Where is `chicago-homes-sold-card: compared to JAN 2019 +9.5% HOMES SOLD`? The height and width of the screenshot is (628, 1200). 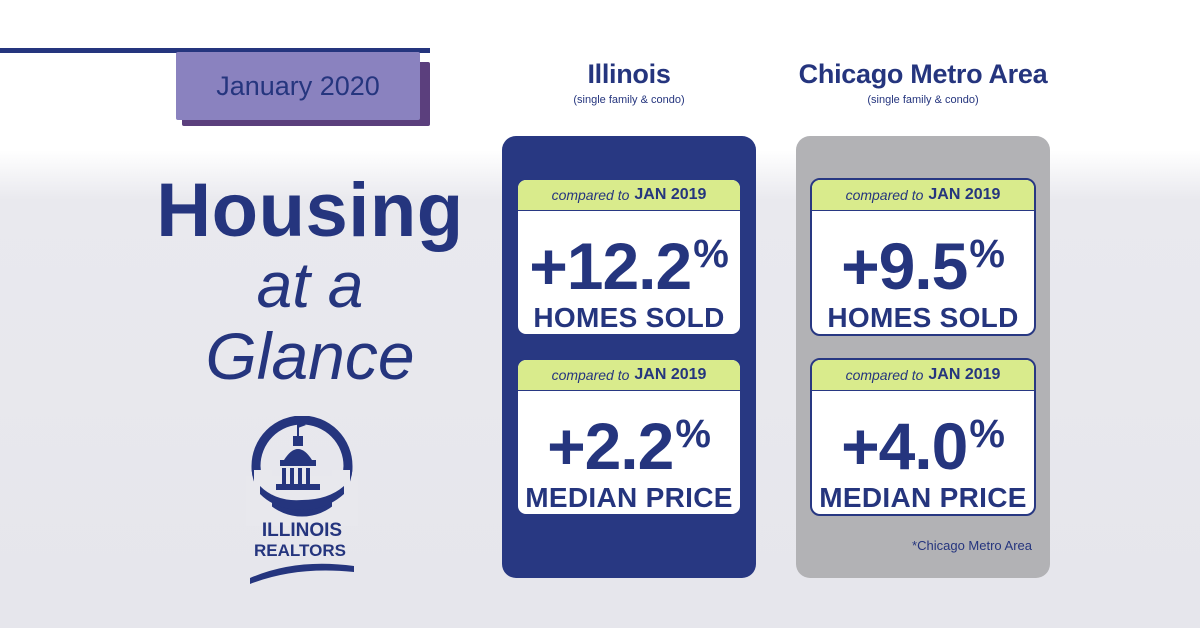 chicago-homes-sold-card: compared to JAN 2019 +9.5% HOMES SOLD is located at coordinates (923, 257).